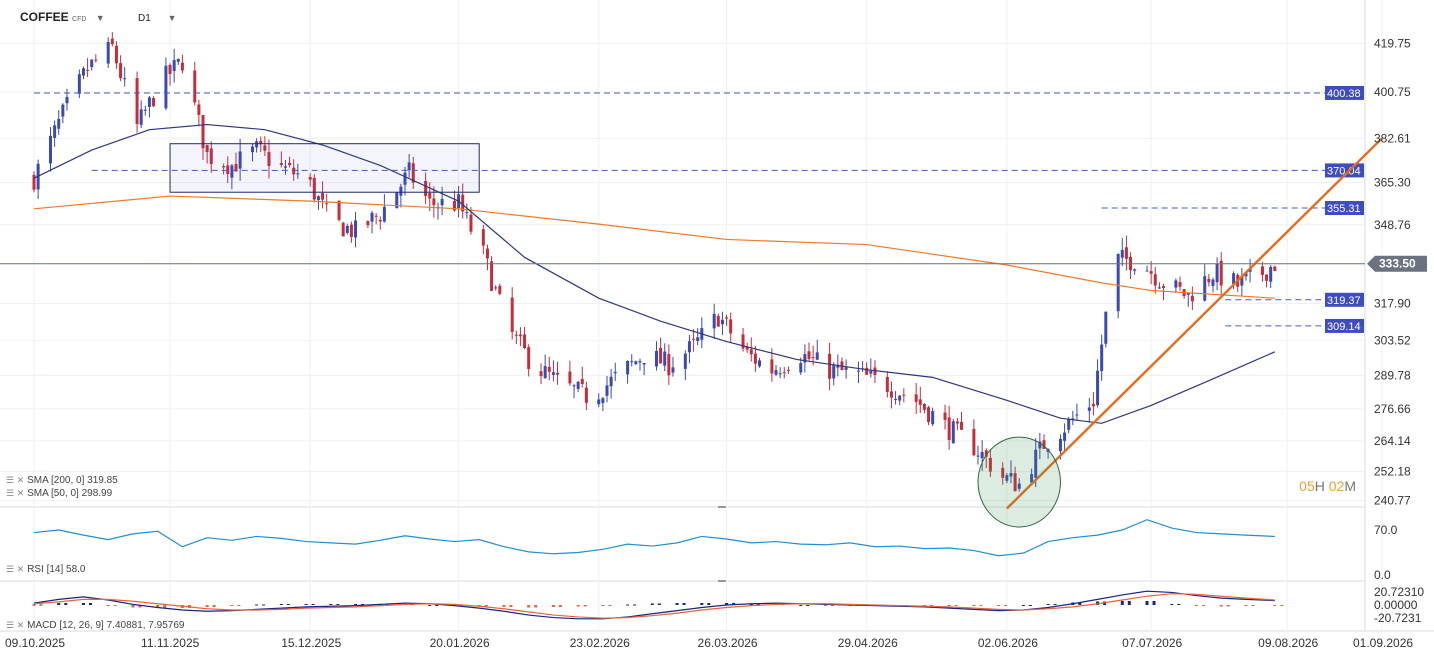 This screenshot has height=659, width=1434. What do you see at coordinates (79, 19) in the screenshot?
I see `instrument-type: CFD` at bounding box center [79, 19].